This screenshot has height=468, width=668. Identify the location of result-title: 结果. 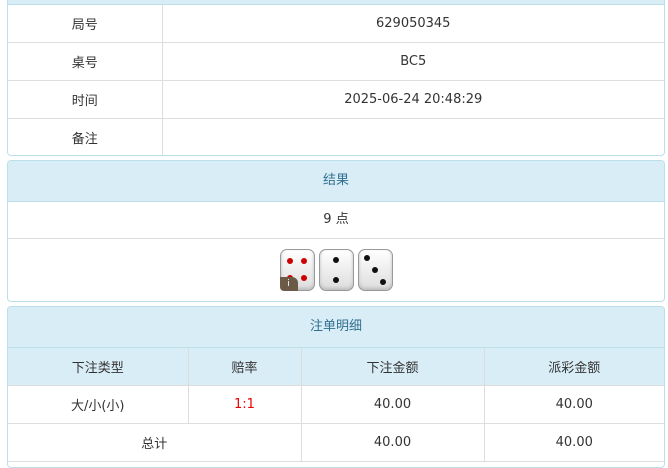
(336, 181).